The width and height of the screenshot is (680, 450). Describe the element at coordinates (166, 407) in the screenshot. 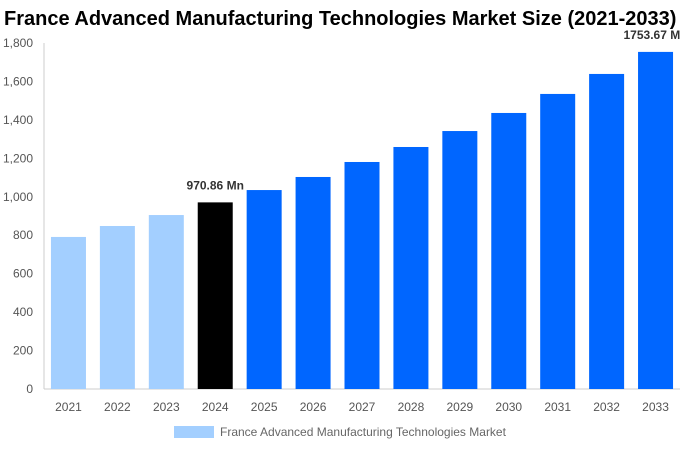

I see `x-tick-label: 2023` at that location.